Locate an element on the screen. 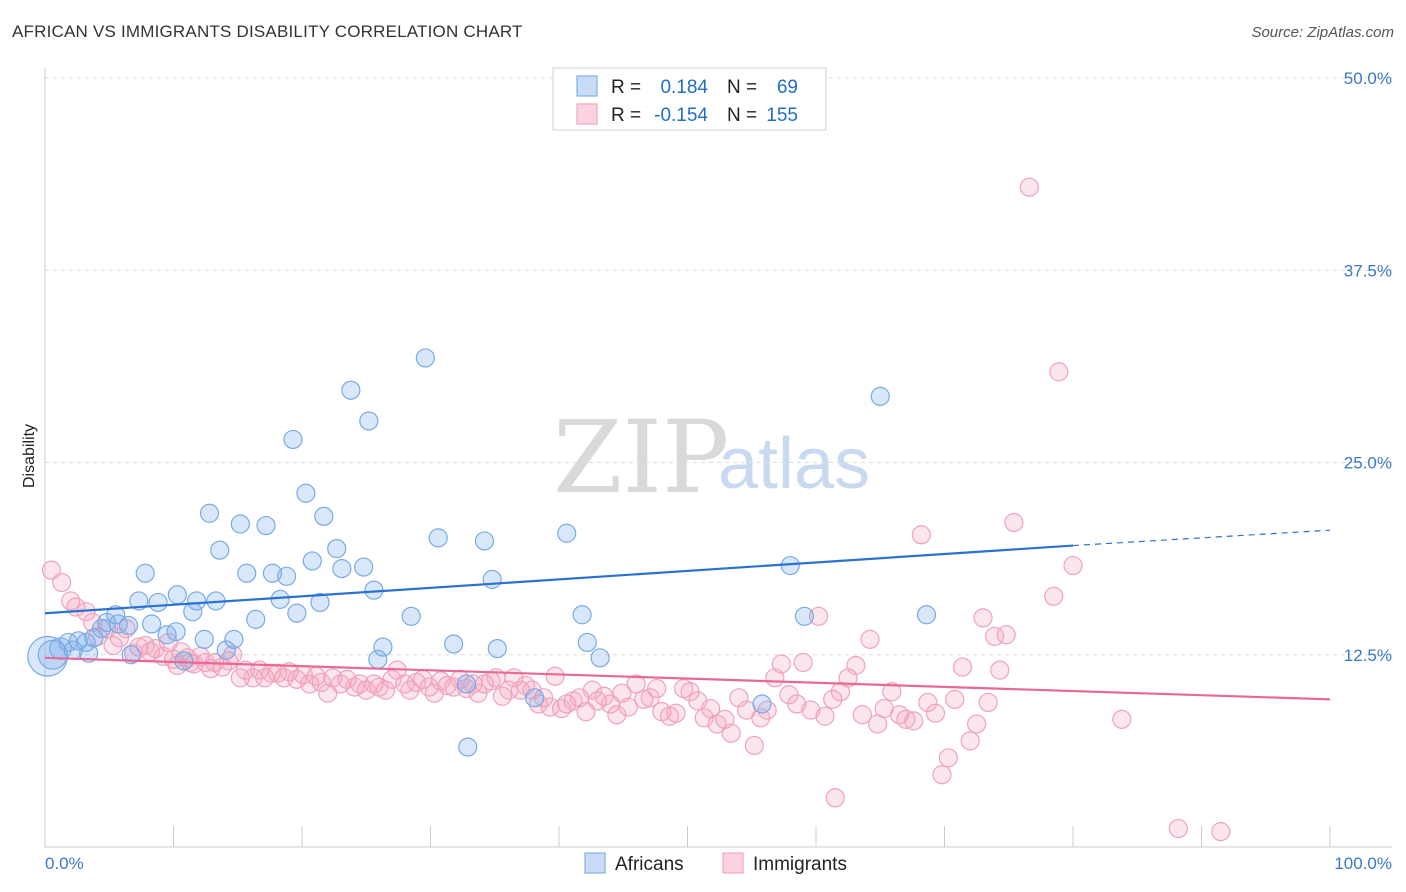  y-tick-label-1: 25.0% is located at coordinates (1368, 463).